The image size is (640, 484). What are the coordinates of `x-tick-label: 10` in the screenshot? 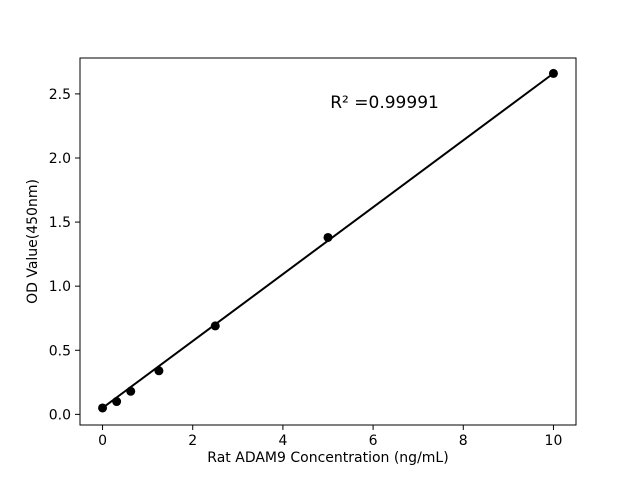 It's located at (554, 441).